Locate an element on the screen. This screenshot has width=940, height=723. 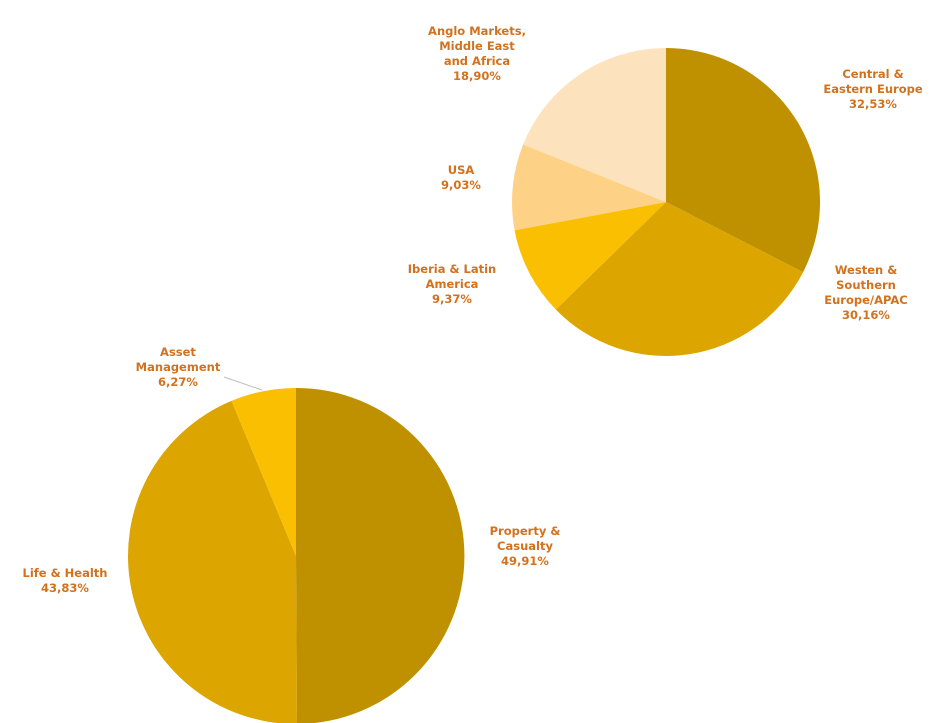
slice-category-label: Europe/APAC is located at coordinates (865, 300).